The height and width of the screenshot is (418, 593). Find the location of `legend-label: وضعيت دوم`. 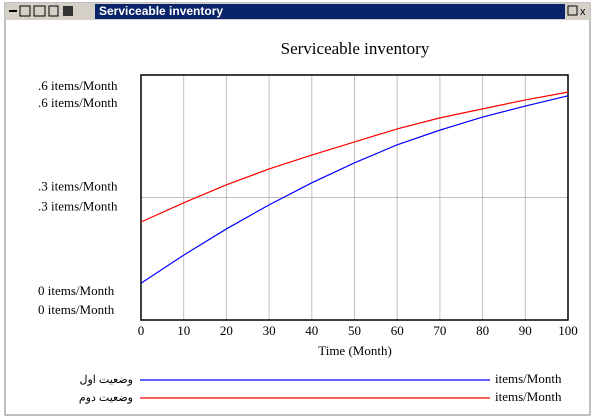

legend-label: وضعيت دوم is located at coordinates (106, 398).